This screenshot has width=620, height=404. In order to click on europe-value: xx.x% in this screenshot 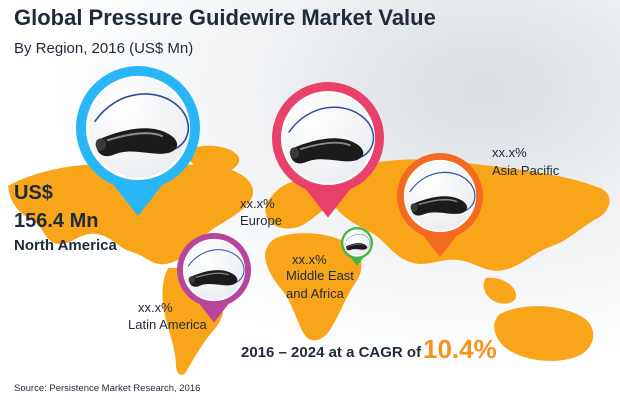, I will do `click(257, 203)`.